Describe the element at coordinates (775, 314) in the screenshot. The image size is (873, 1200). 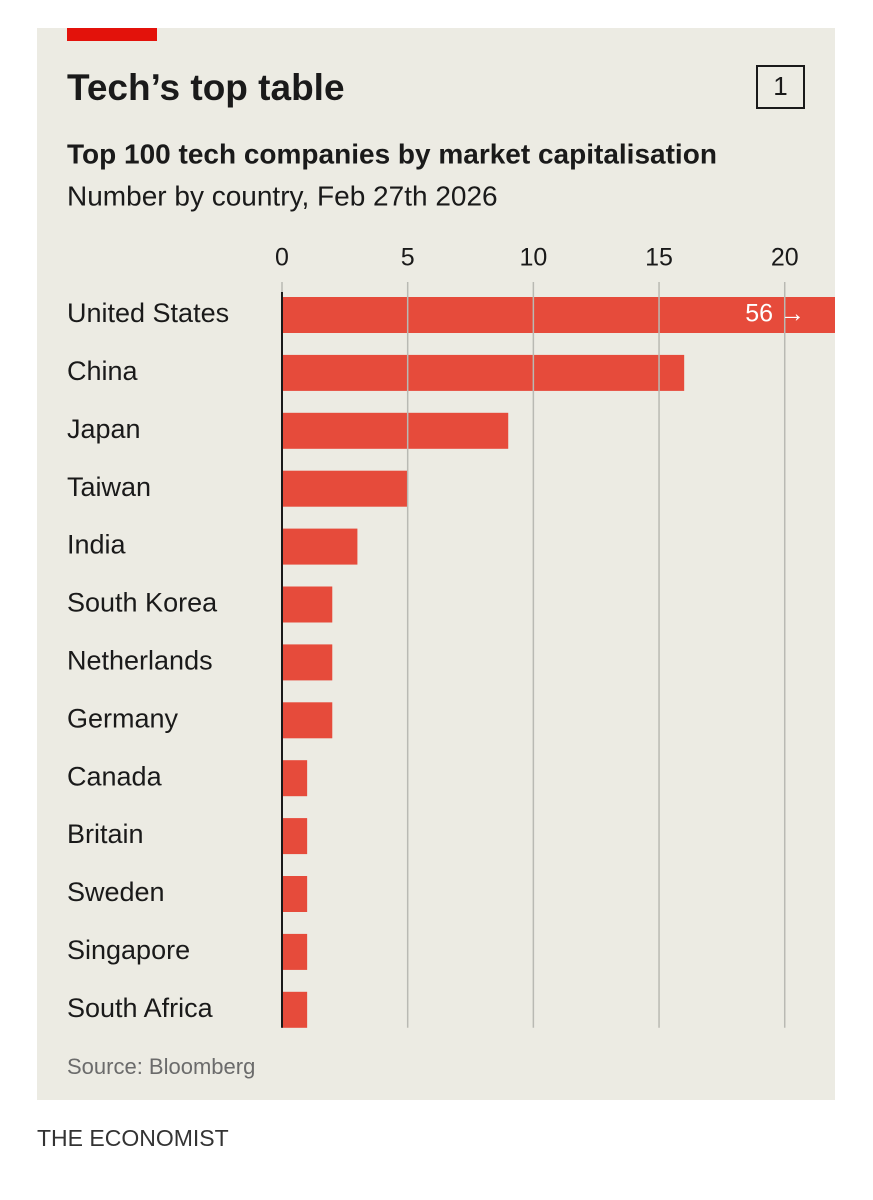
I see `value-label: 56 →` at that location.